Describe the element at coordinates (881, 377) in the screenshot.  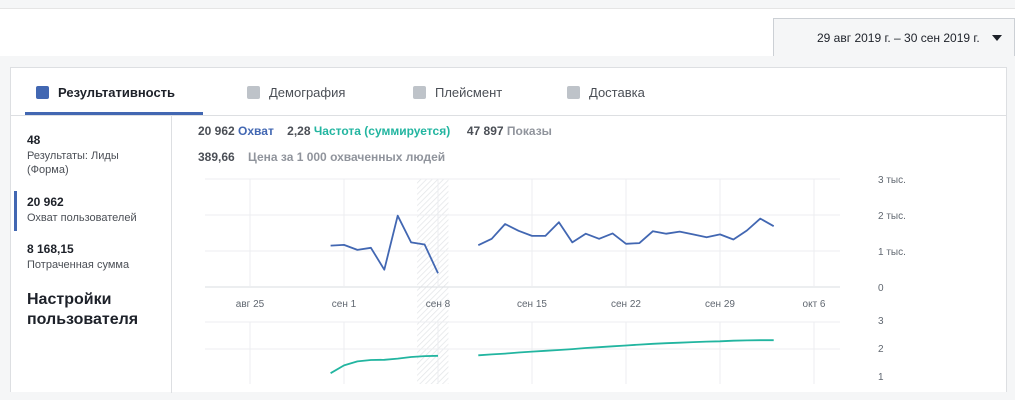
I see `y-tick-label: 1` at that location.